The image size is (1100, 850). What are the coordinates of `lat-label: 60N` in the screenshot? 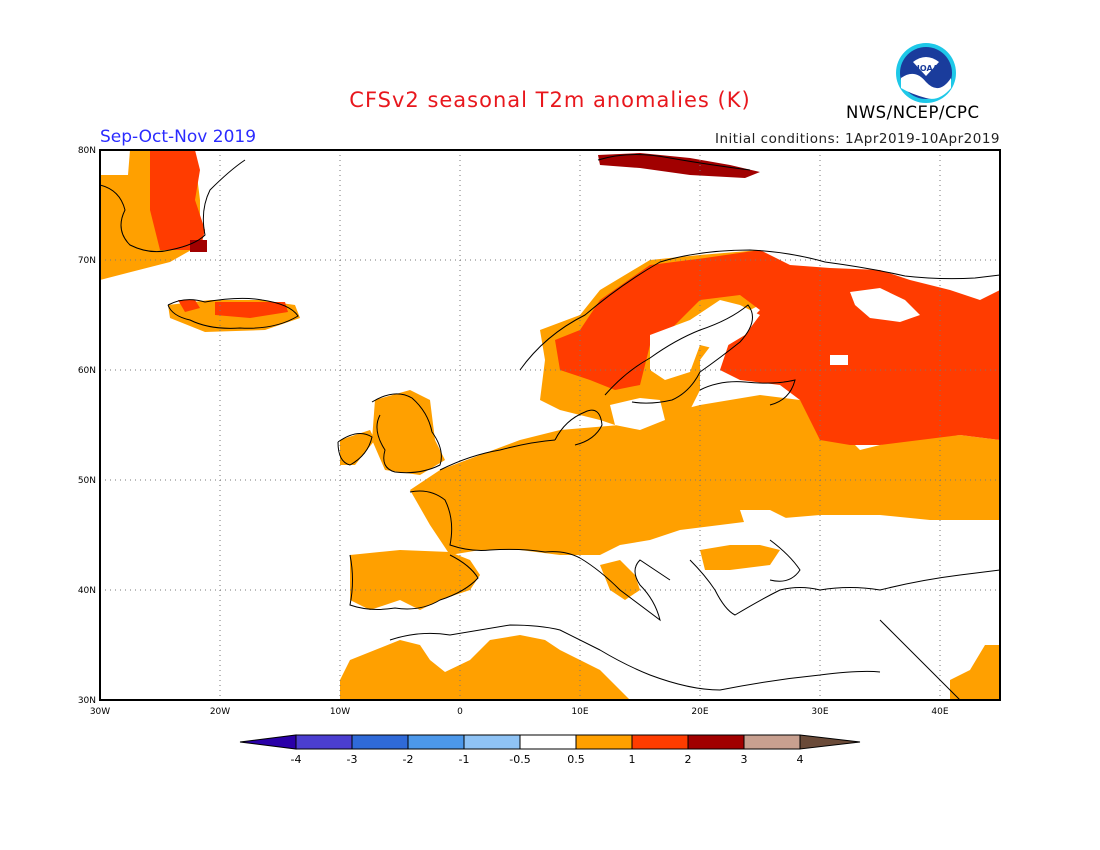 It's located at (87, 371).